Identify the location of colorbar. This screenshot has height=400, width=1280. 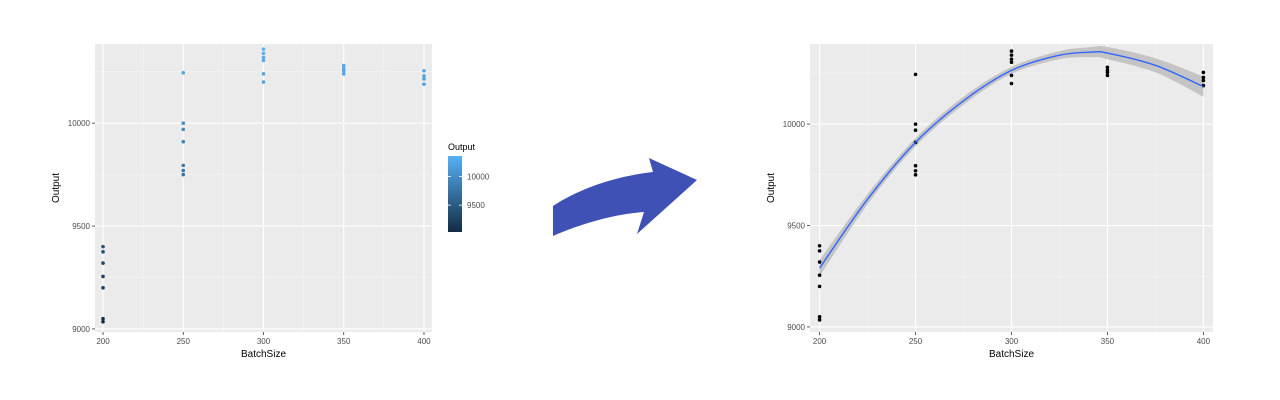
(455, 194).